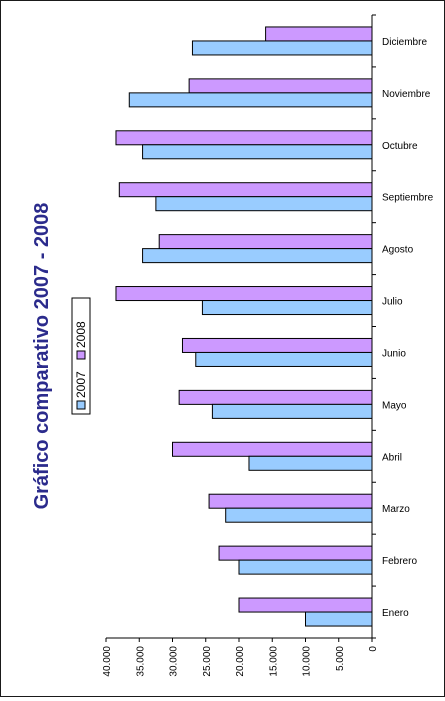 This screenshot has width=445, height=701. I want to click on category-label: Enero, so click(395, 613).